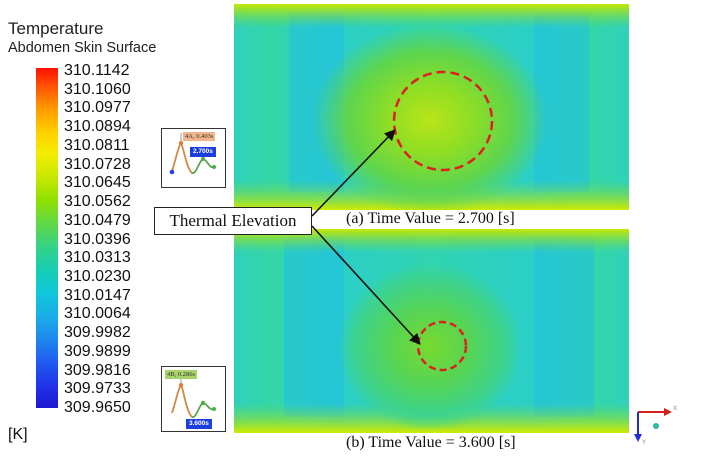 This screenshot has height=465, width=707. I want to click on arrow-to-circle-b, so click(366, 285).